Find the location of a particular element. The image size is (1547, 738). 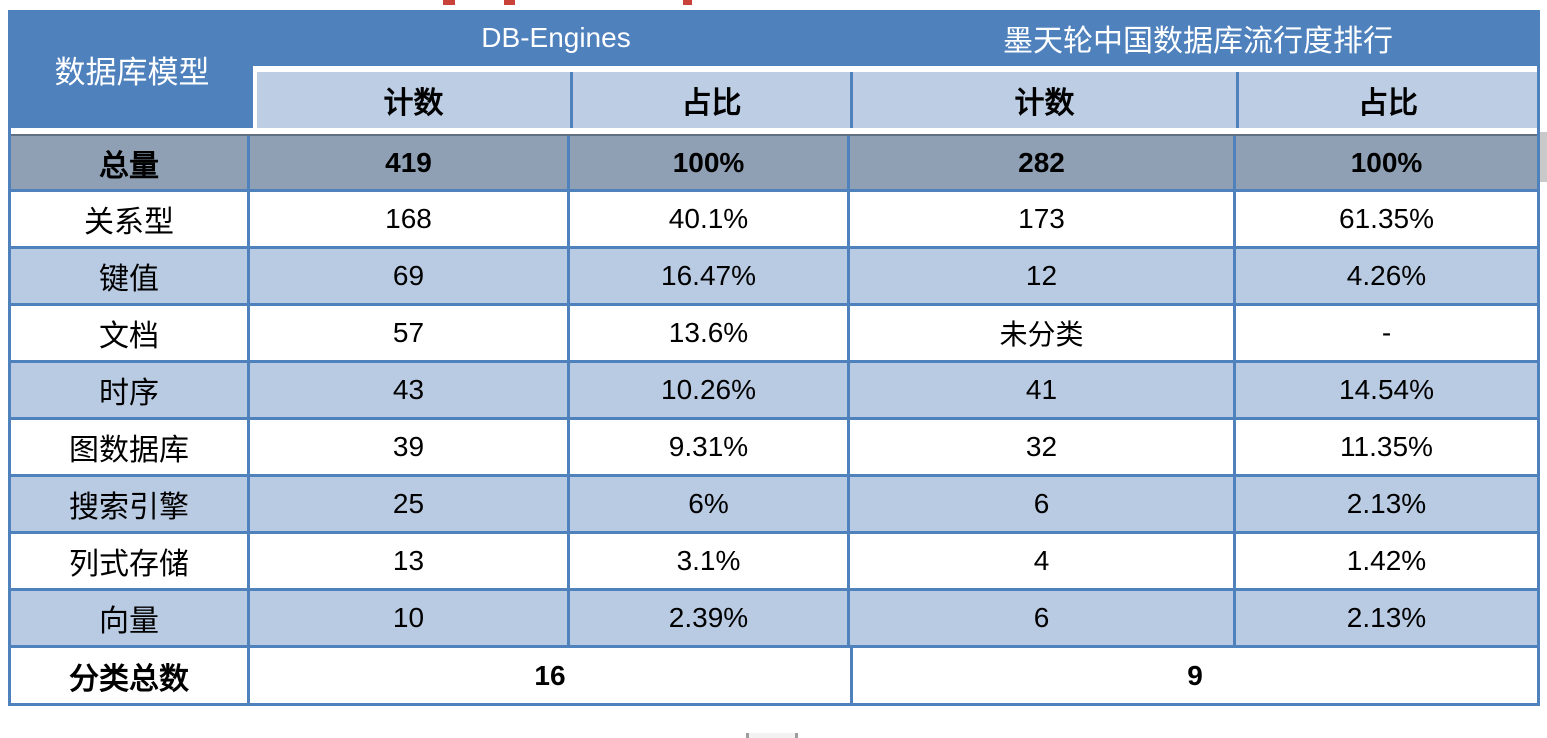

sub-header-row: 计数 占比 计数 占比 is located at coordinates (895, 100).